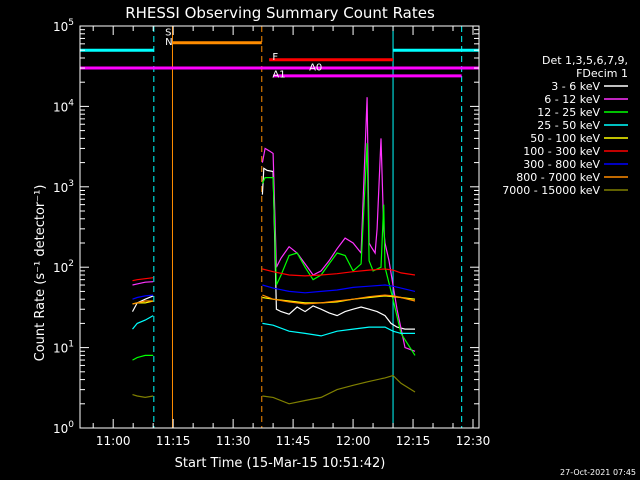 This screenshot has width=640, height=480. I want to click on flag-label-a1: A1, so click(278, 74).